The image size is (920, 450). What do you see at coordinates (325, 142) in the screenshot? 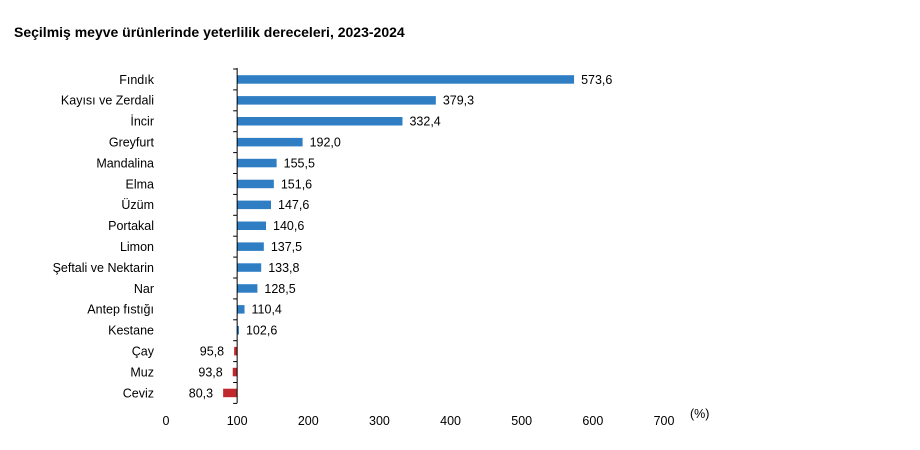
I see `value-label-3: 192,0` at bounding box center [325, 142].